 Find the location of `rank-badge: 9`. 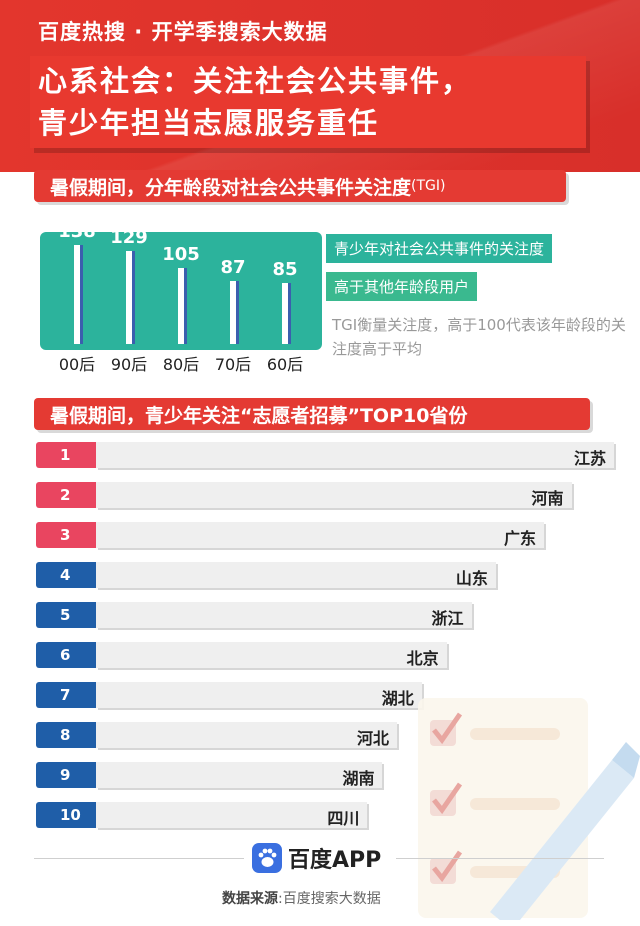

rank-badge: 9 is located at coordinates (66, 775).